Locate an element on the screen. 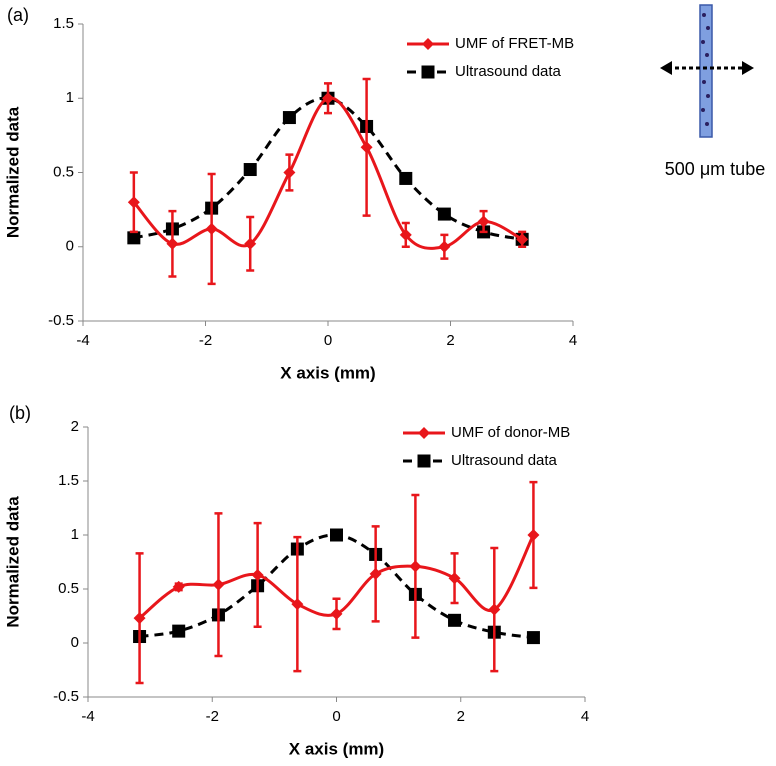 The height and width of the screenshot is (766, 776). legend-label: UMF of donor-MB is located at coordinates (510, 432).